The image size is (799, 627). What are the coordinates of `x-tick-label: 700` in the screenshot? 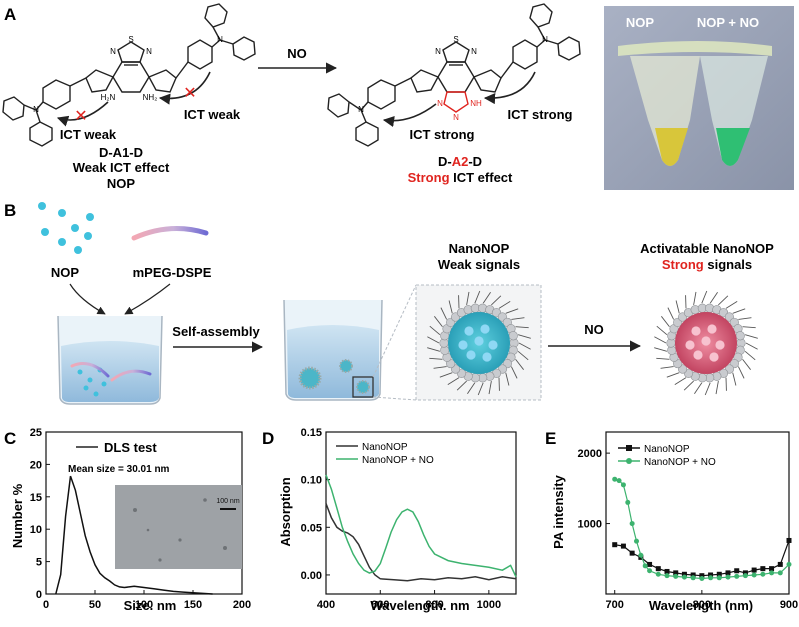 It's located at (615, 605).